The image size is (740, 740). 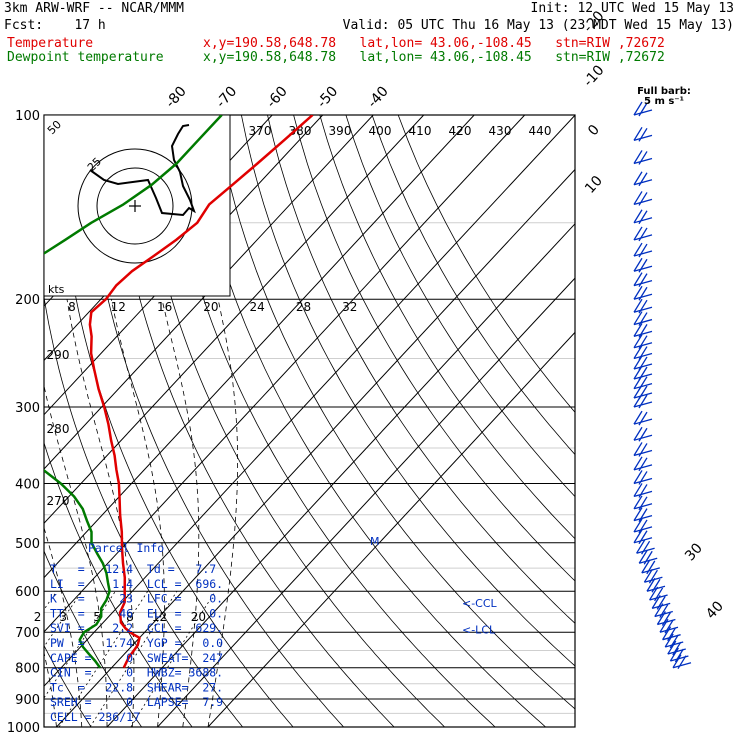 I want to click on isotherm-label: -60, so click(x=277, y=97).